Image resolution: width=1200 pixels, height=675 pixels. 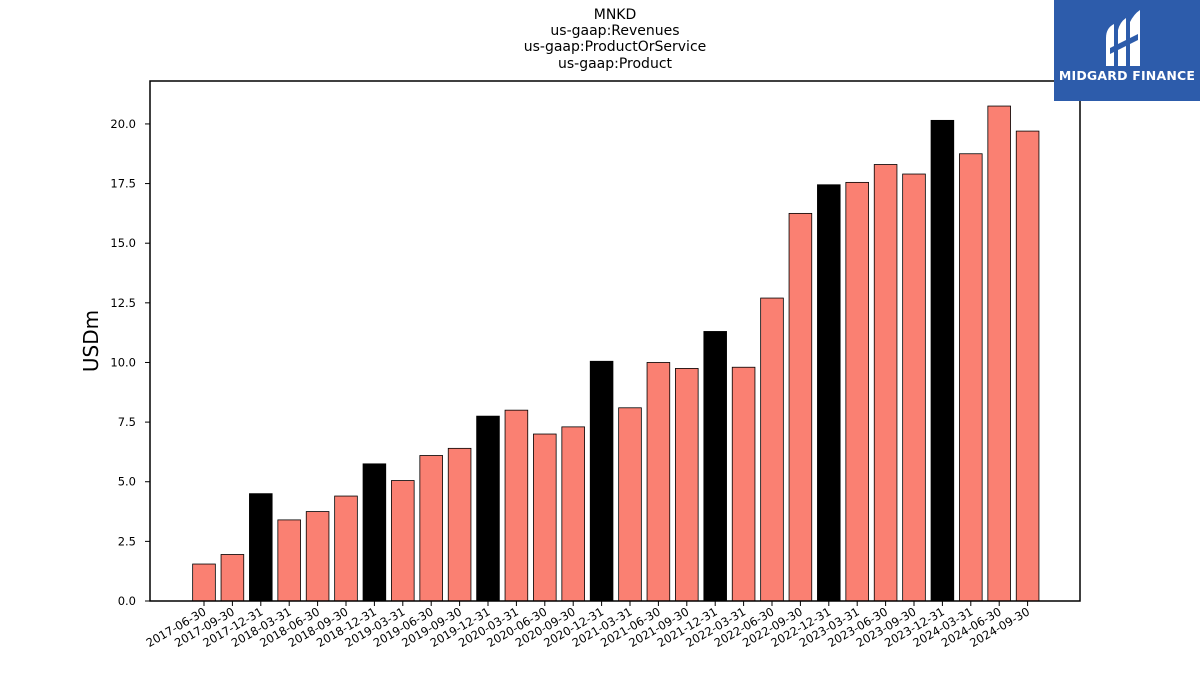 What do you see at coordinates (127, 541) in the screenshot?
I see `y-tick-label: 2.5` at bounding box center [127, 541].